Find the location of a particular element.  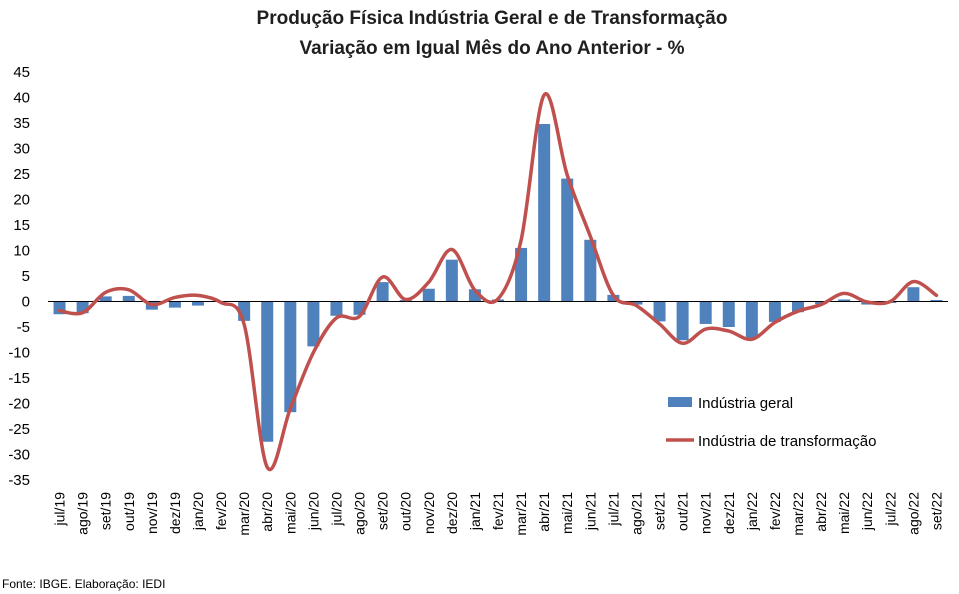

y-tick-label: 20 is located at coordinates (21, 200).